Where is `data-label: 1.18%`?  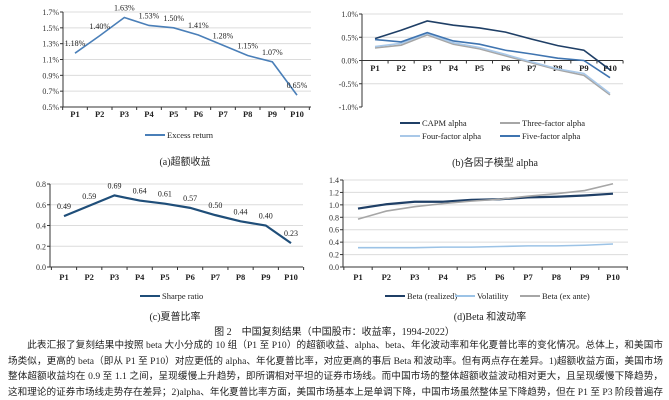 data-label: 1.18% is located at coordinates (75, 43).